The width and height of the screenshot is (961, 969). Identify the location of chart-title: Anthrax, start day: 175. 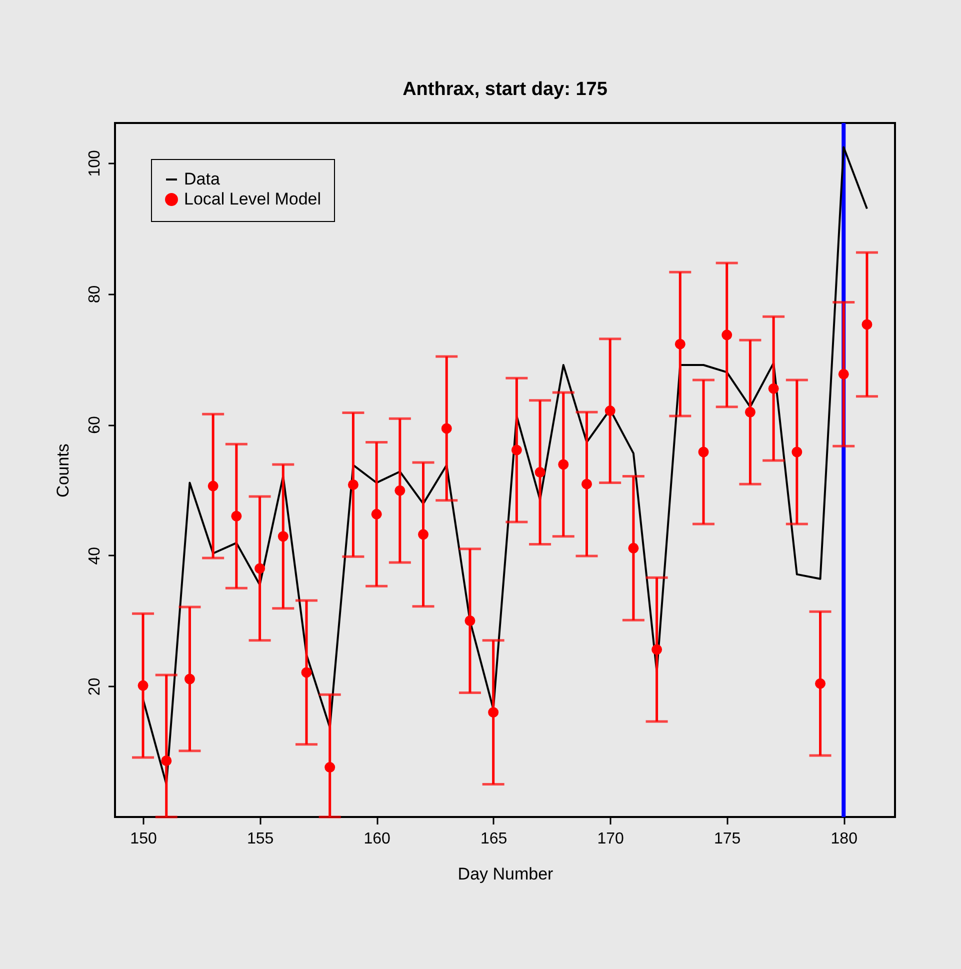
(505, 89).